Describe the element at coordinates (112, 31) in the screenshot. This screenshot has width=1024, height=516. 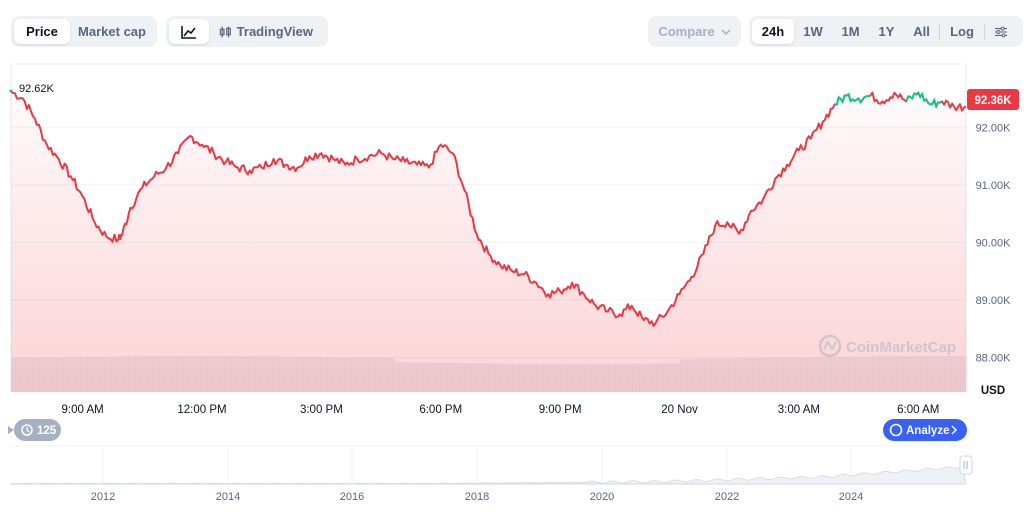
I see `tab-market-cap: Market cap` at that location.